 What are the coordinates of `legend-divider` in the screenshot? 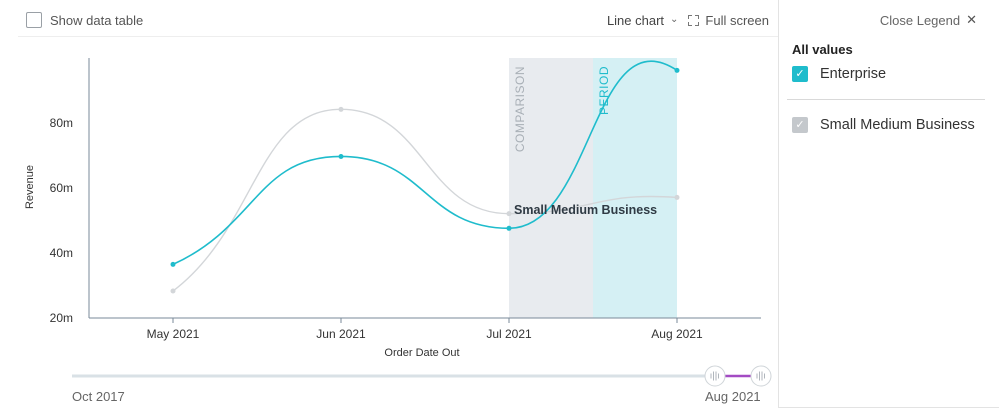 It's located at (886, 99).